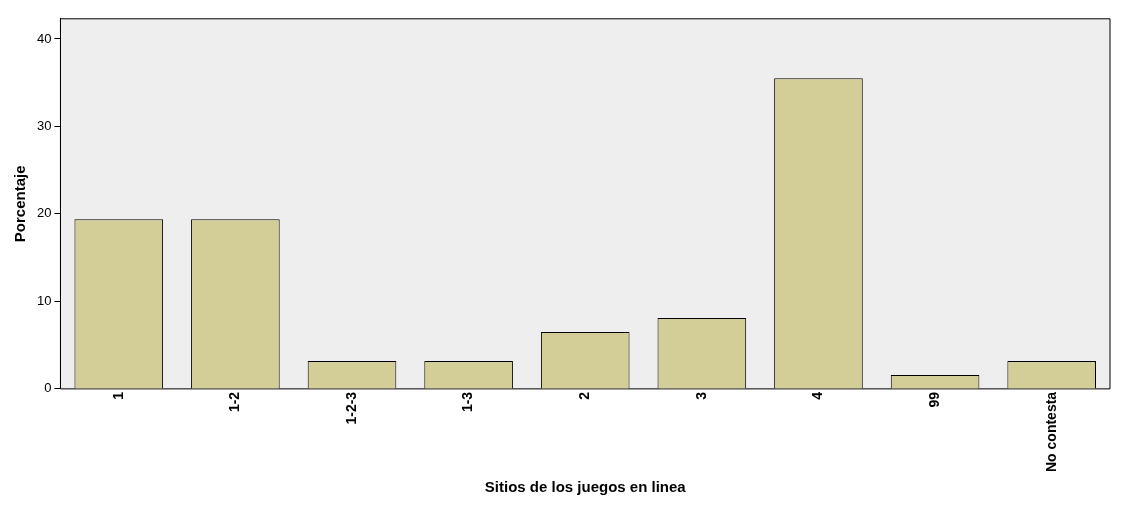  I want to click on x-tick-label: 2, so click(584, 395).